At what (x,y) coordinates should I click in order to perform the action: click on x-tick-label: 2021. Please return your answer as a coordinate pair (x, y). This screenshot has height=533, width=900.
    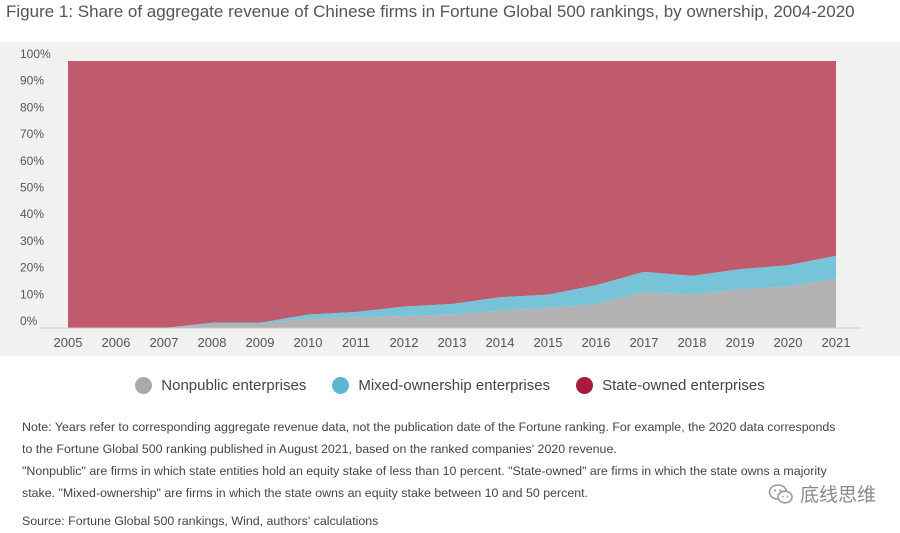
    Looking at the image, I should click on (836, 342).